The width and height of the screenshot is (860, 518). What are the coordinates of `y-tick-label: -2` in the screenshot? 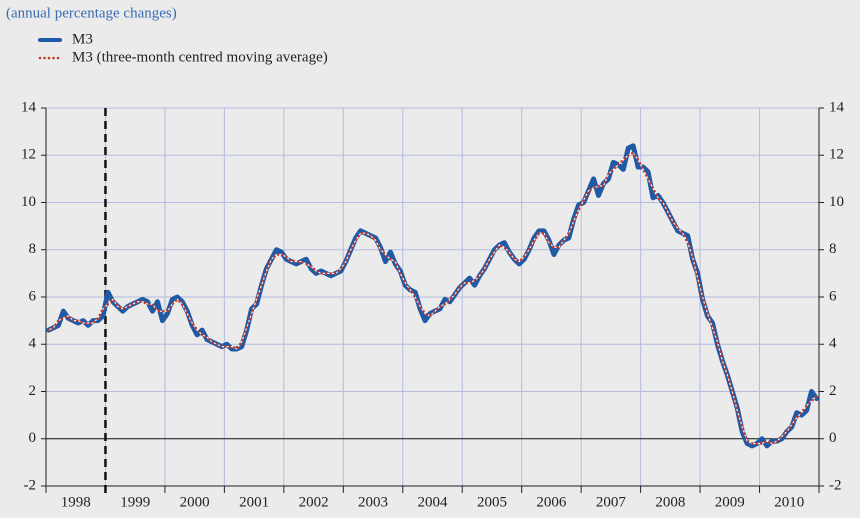 It's located at (30, 485).